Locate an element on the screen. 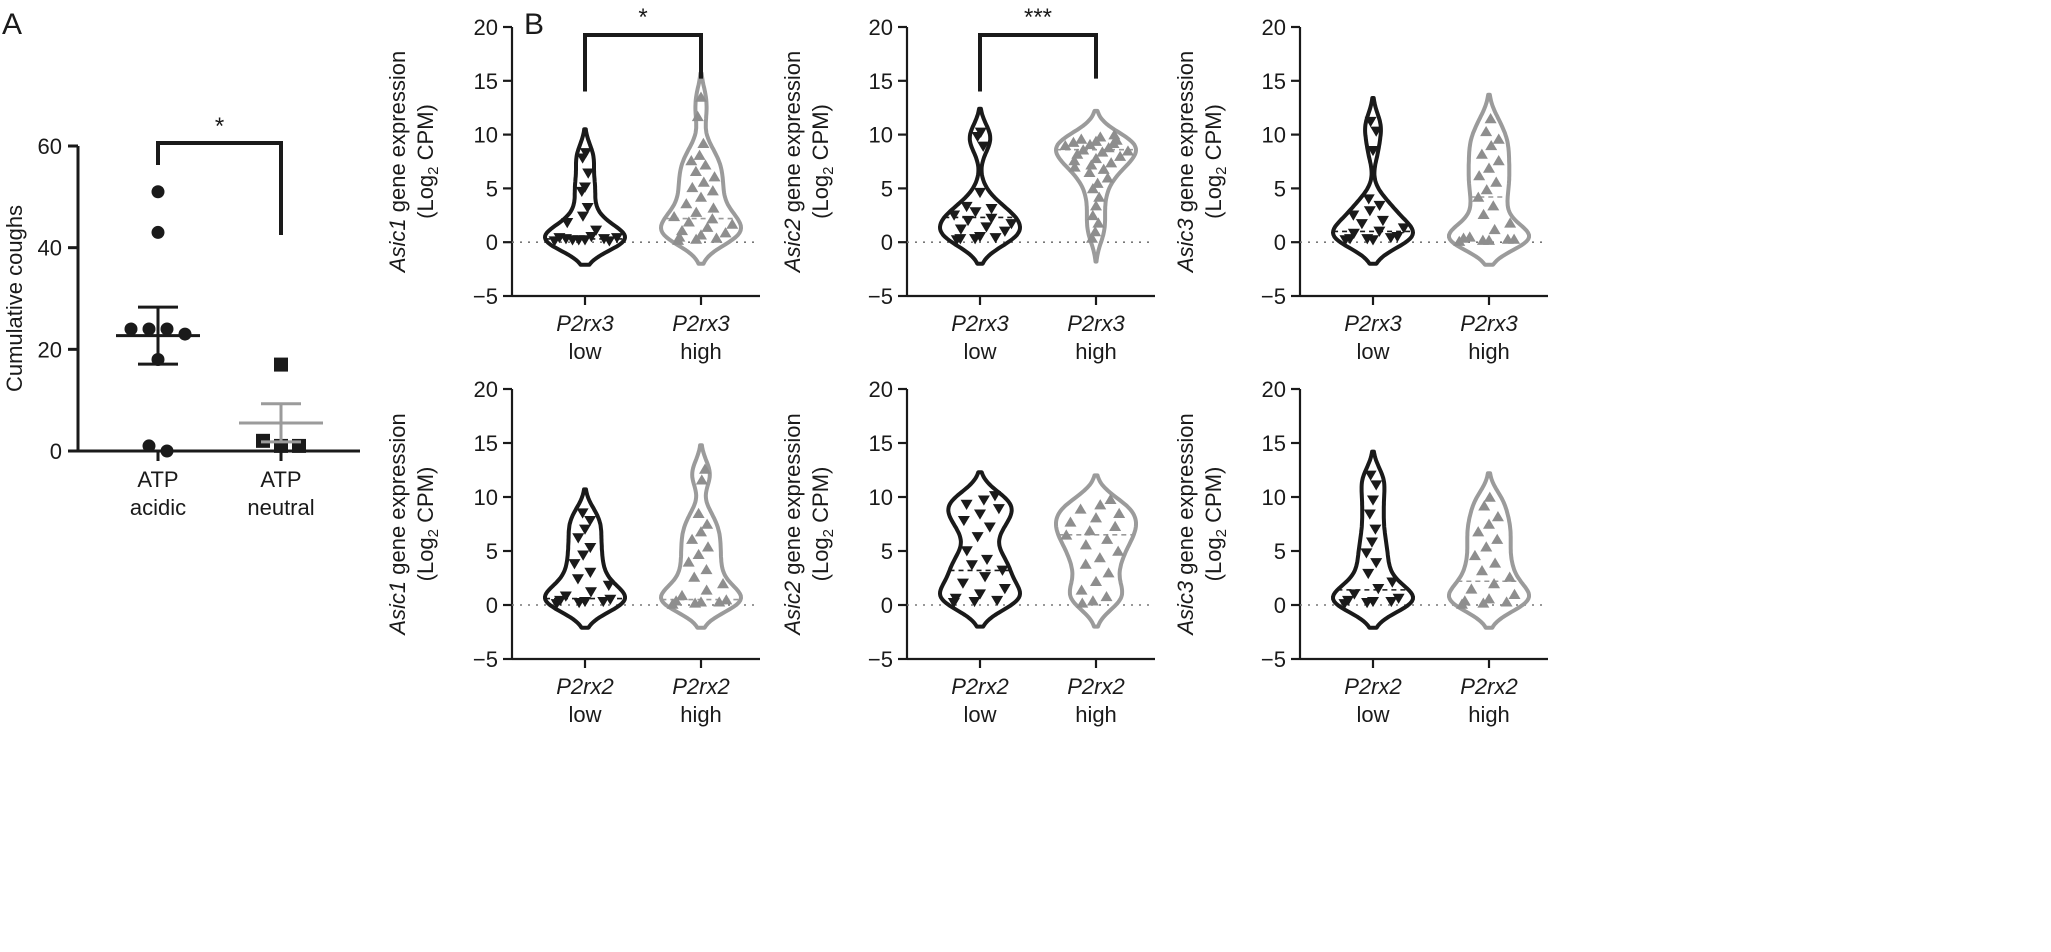  y-tick-label: 5 is located at coordinates (887, 188).